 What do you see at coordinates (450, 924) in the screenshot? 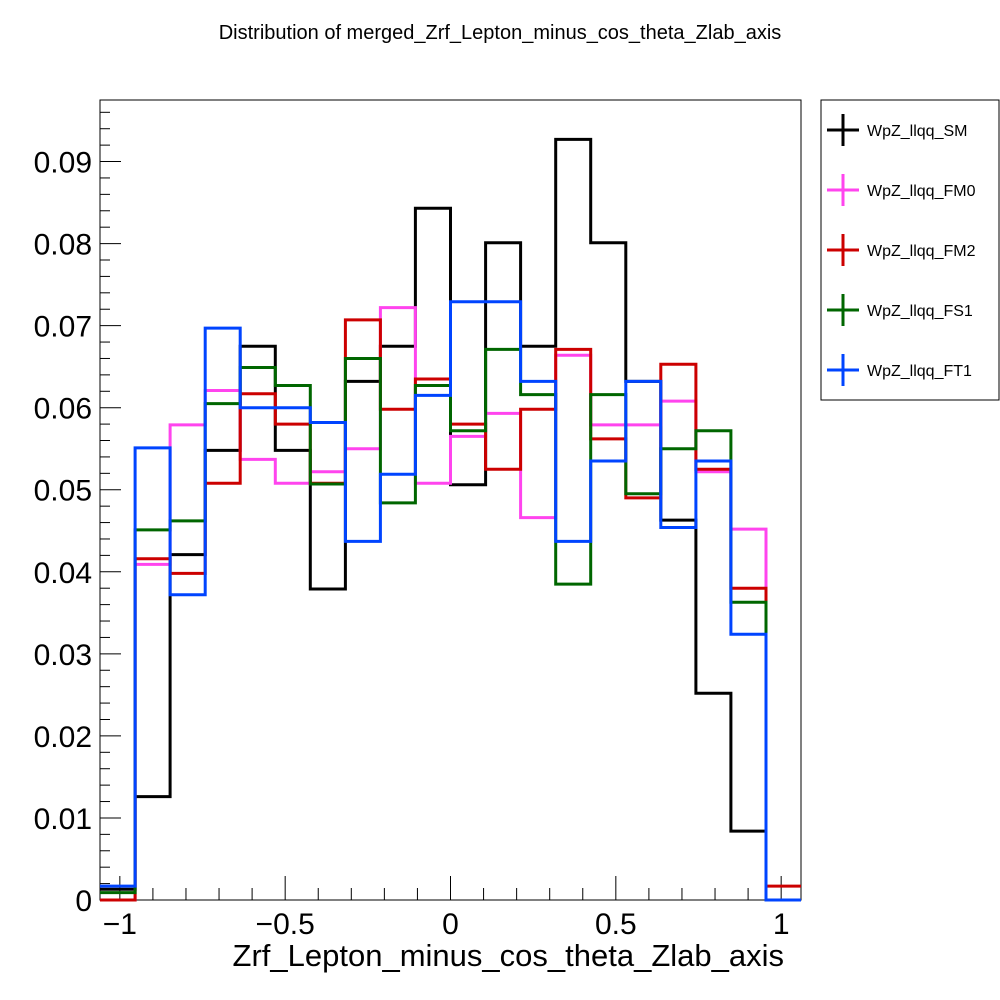
I see `x-tick-label: 0` at bounding box center [450, 924].